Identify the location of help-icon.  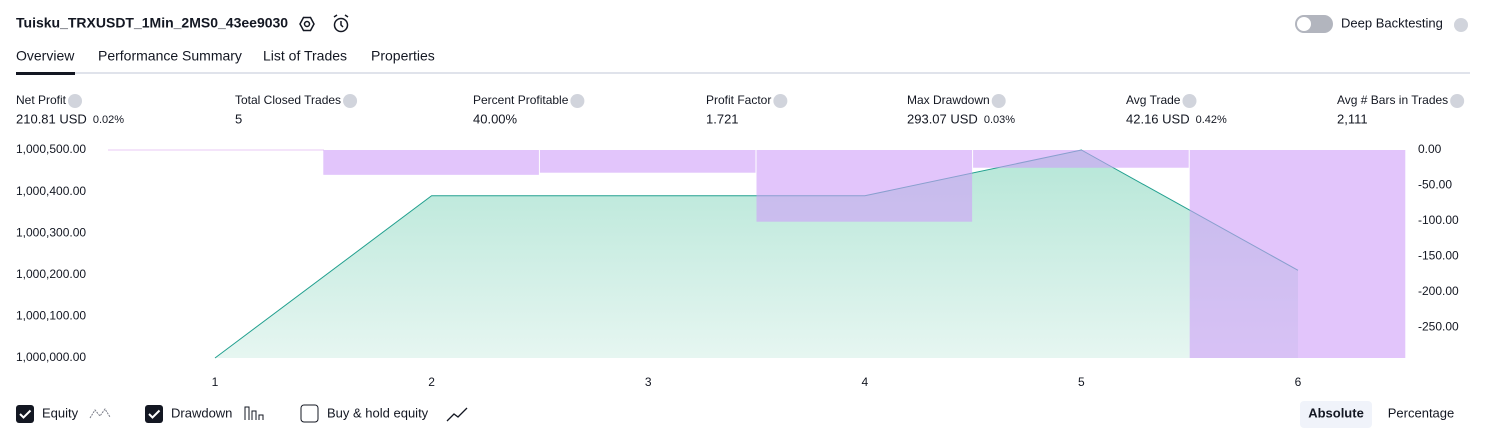
(1461, 25).